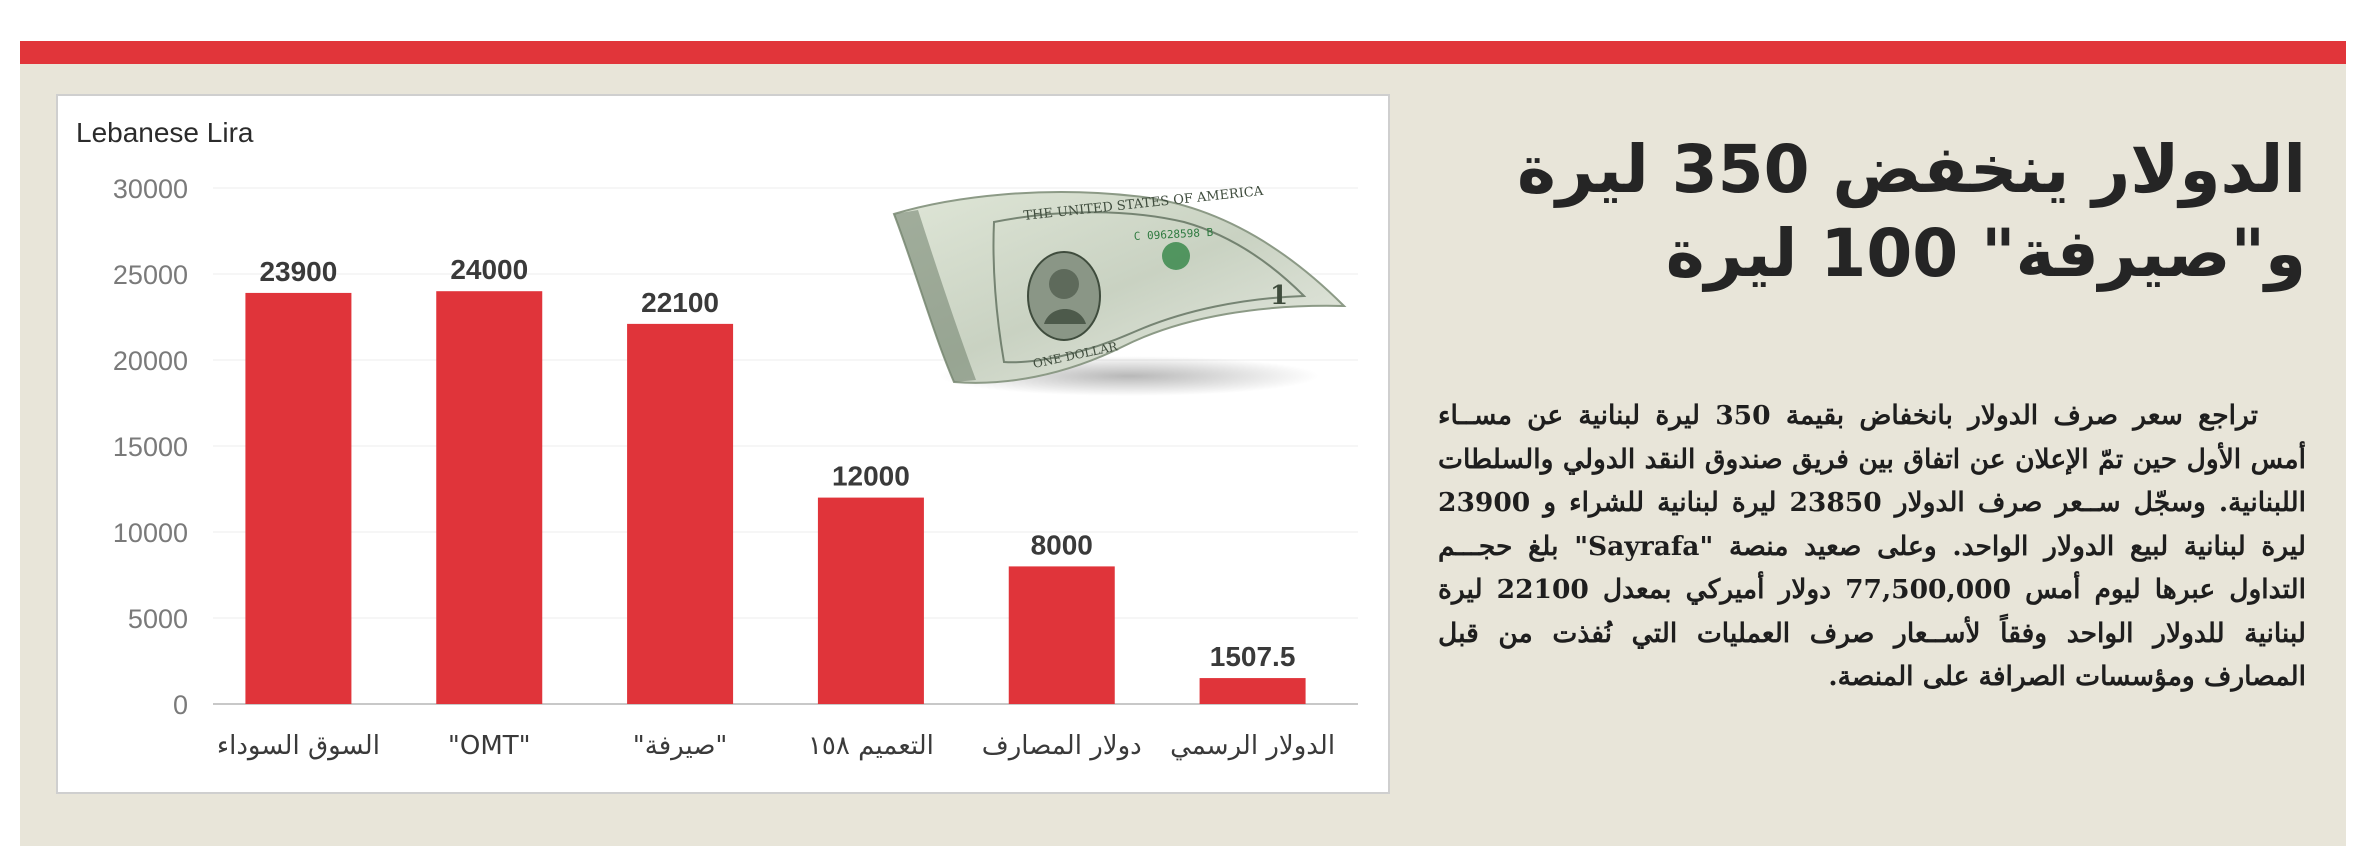  Describe the element at coordinates (871, 476) in the screenshot. I see `bar-value-label: 12000` at that location.